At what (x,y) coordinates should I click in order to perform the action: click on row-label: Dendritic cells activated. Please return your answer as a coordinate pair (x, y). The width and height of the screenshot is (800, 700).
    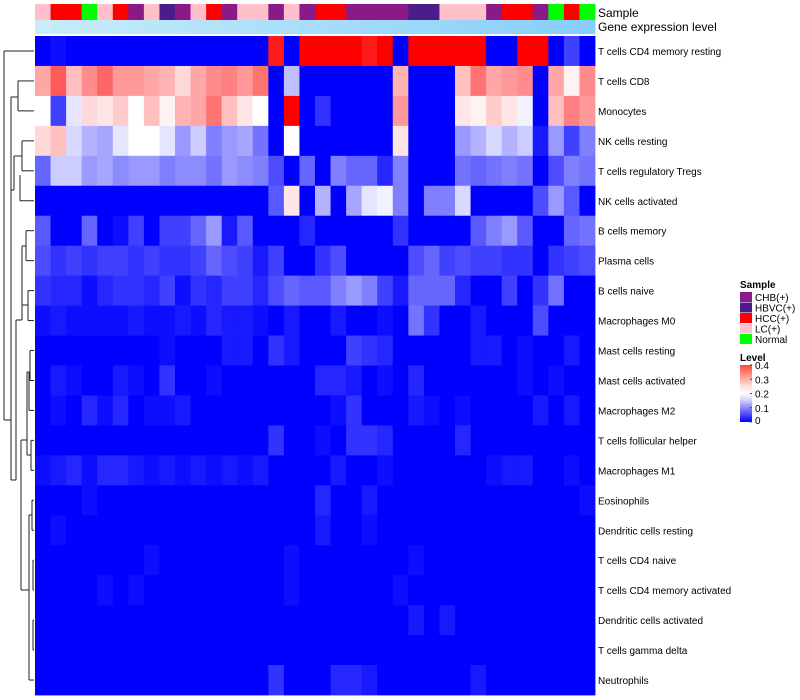
    Looking at the image, I should click on (650, 621).